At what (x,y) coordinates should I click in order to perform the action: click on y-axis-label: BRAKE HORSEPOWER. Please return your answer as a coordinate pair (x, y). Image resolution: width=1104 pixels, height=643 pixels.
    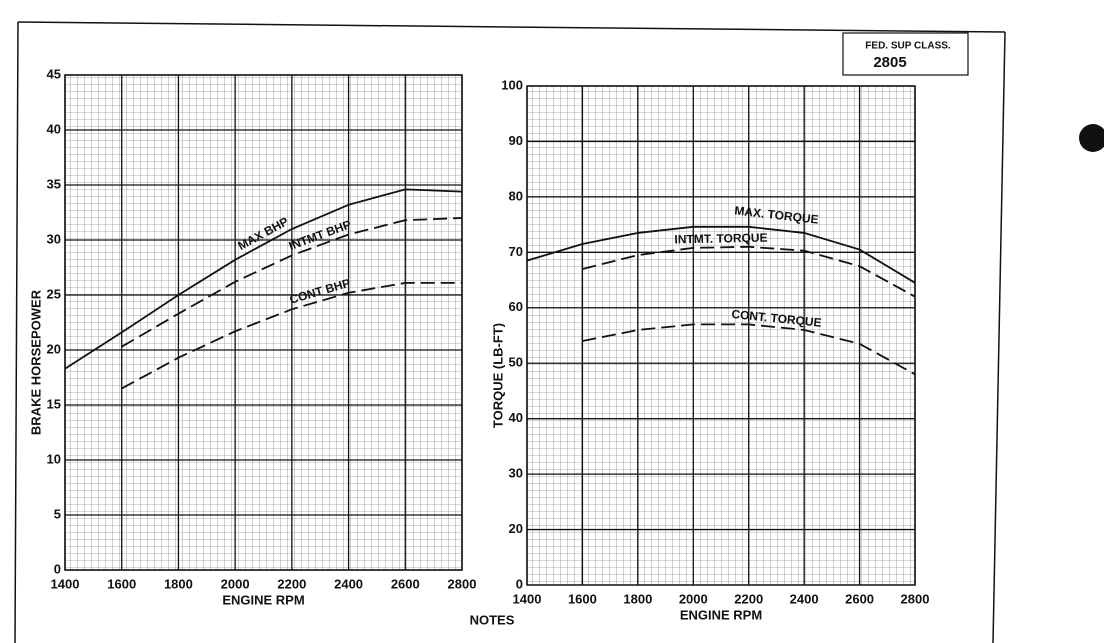
    Looking at the image, I should click on (35, 362).